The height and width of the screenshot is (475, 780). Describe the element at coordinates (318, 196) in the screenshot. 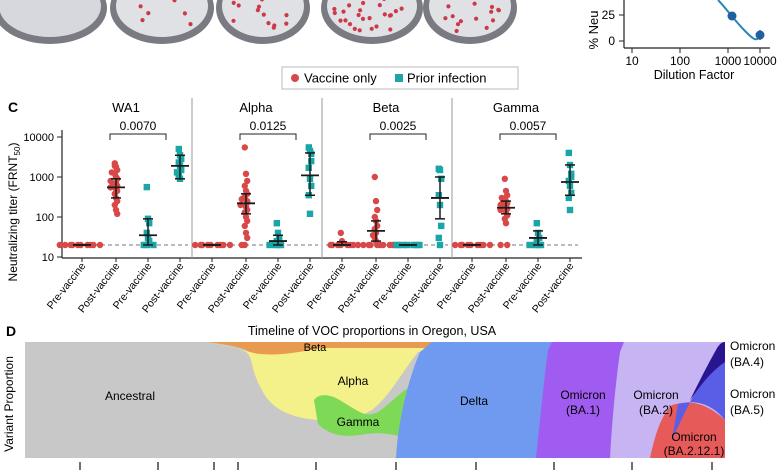

I see `panel-c-marks` at that location.